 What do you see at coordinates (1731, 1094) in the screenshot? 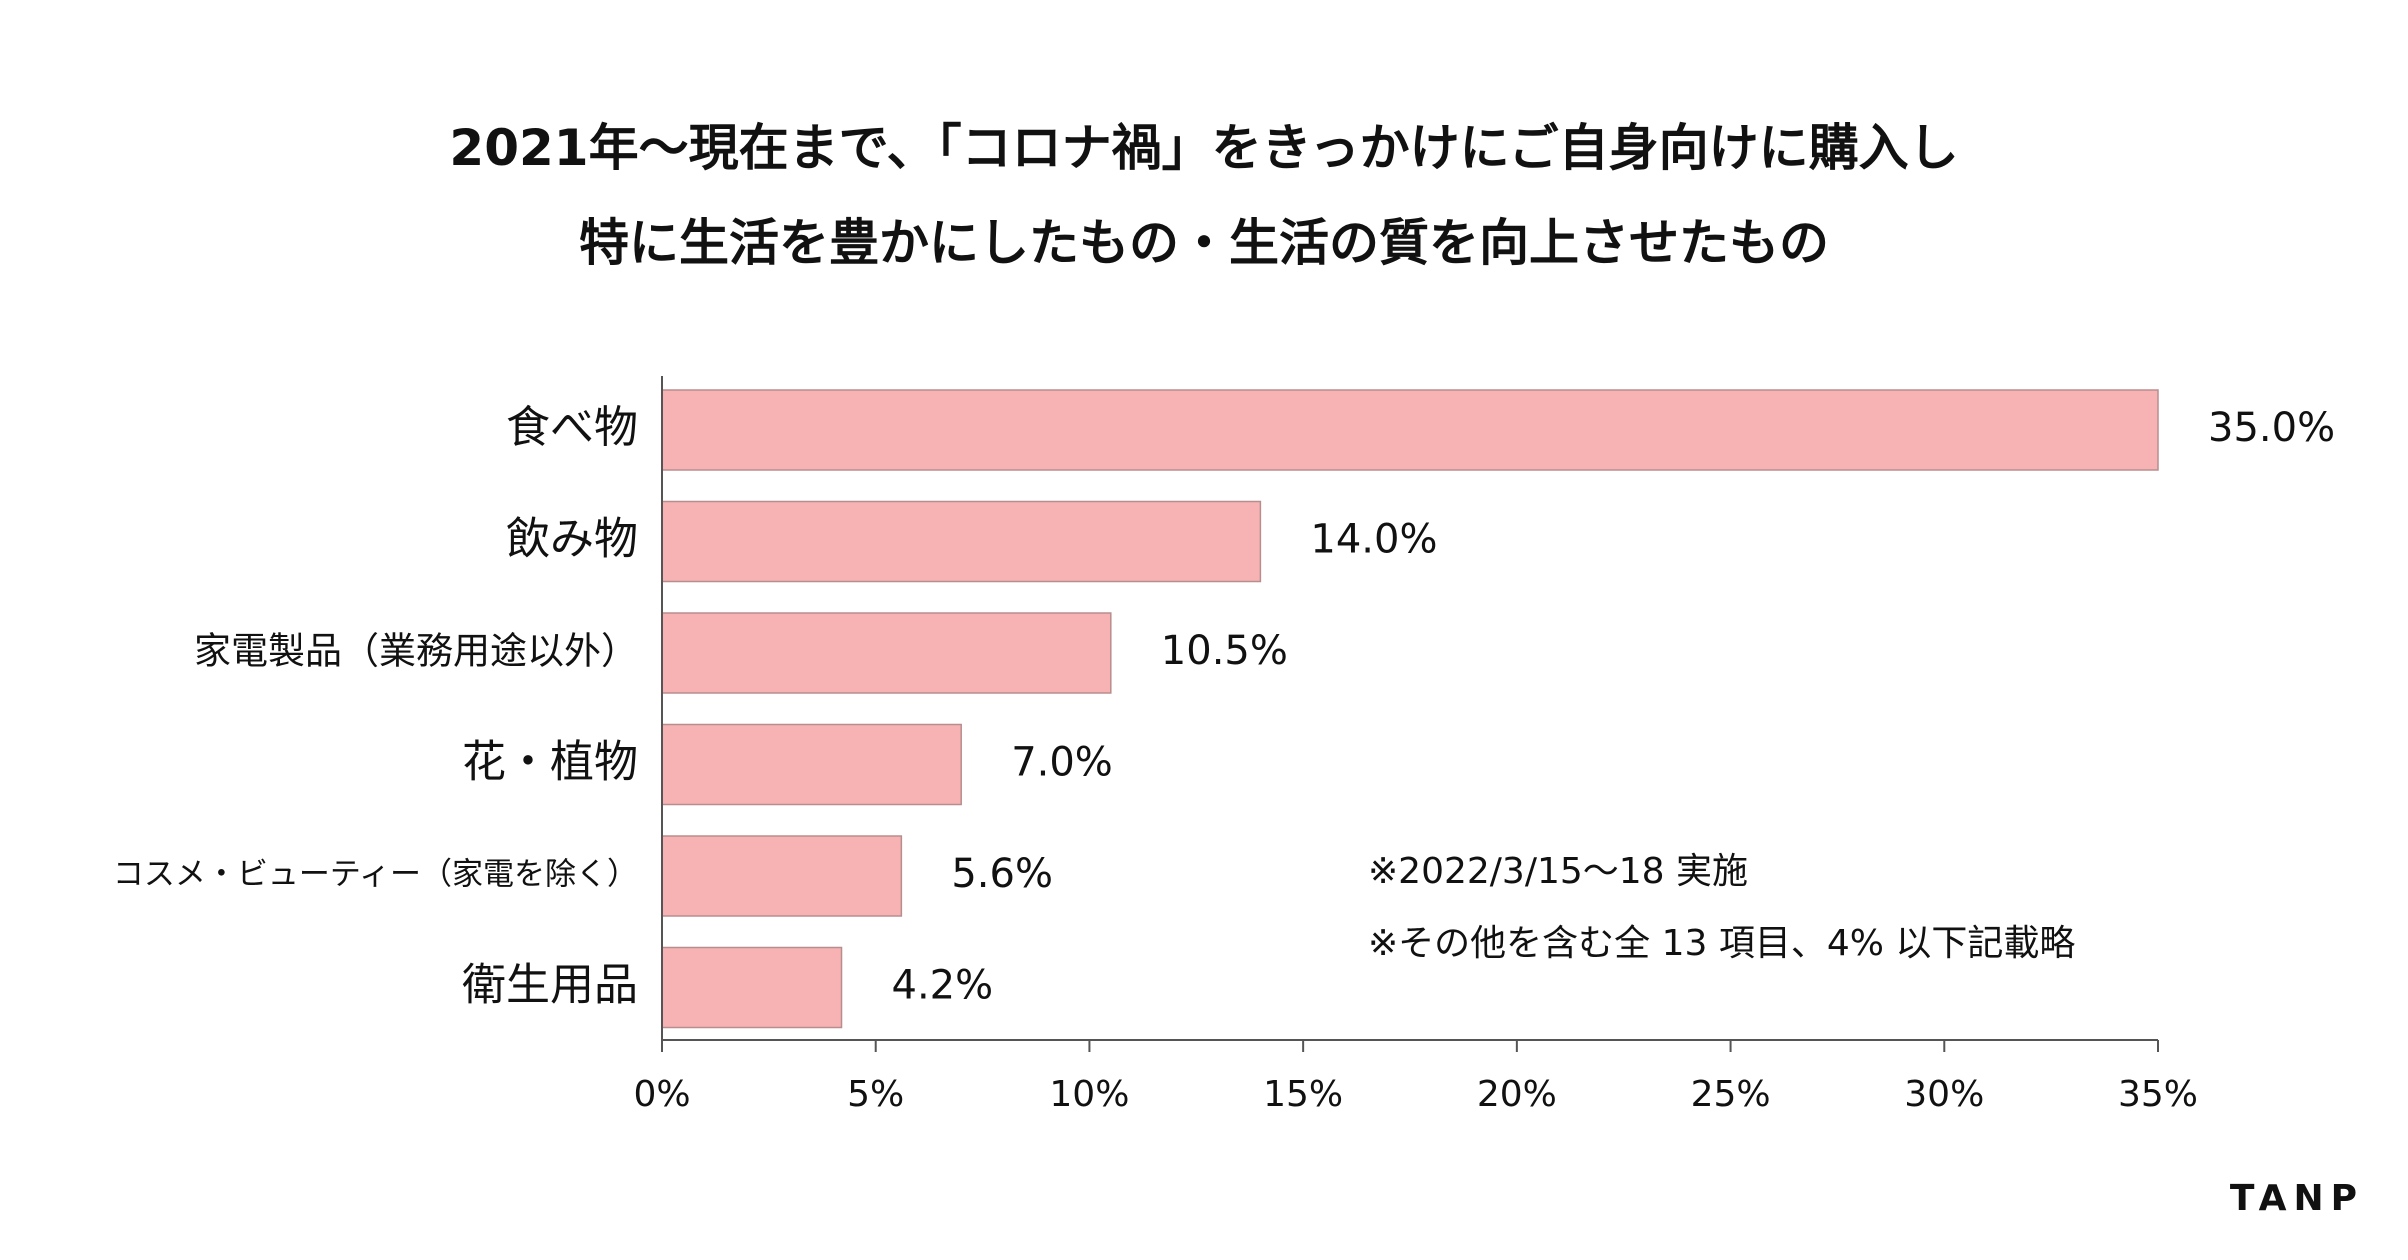
I see `x-tick-label: 25%` at bounding box center [1731, 1094].